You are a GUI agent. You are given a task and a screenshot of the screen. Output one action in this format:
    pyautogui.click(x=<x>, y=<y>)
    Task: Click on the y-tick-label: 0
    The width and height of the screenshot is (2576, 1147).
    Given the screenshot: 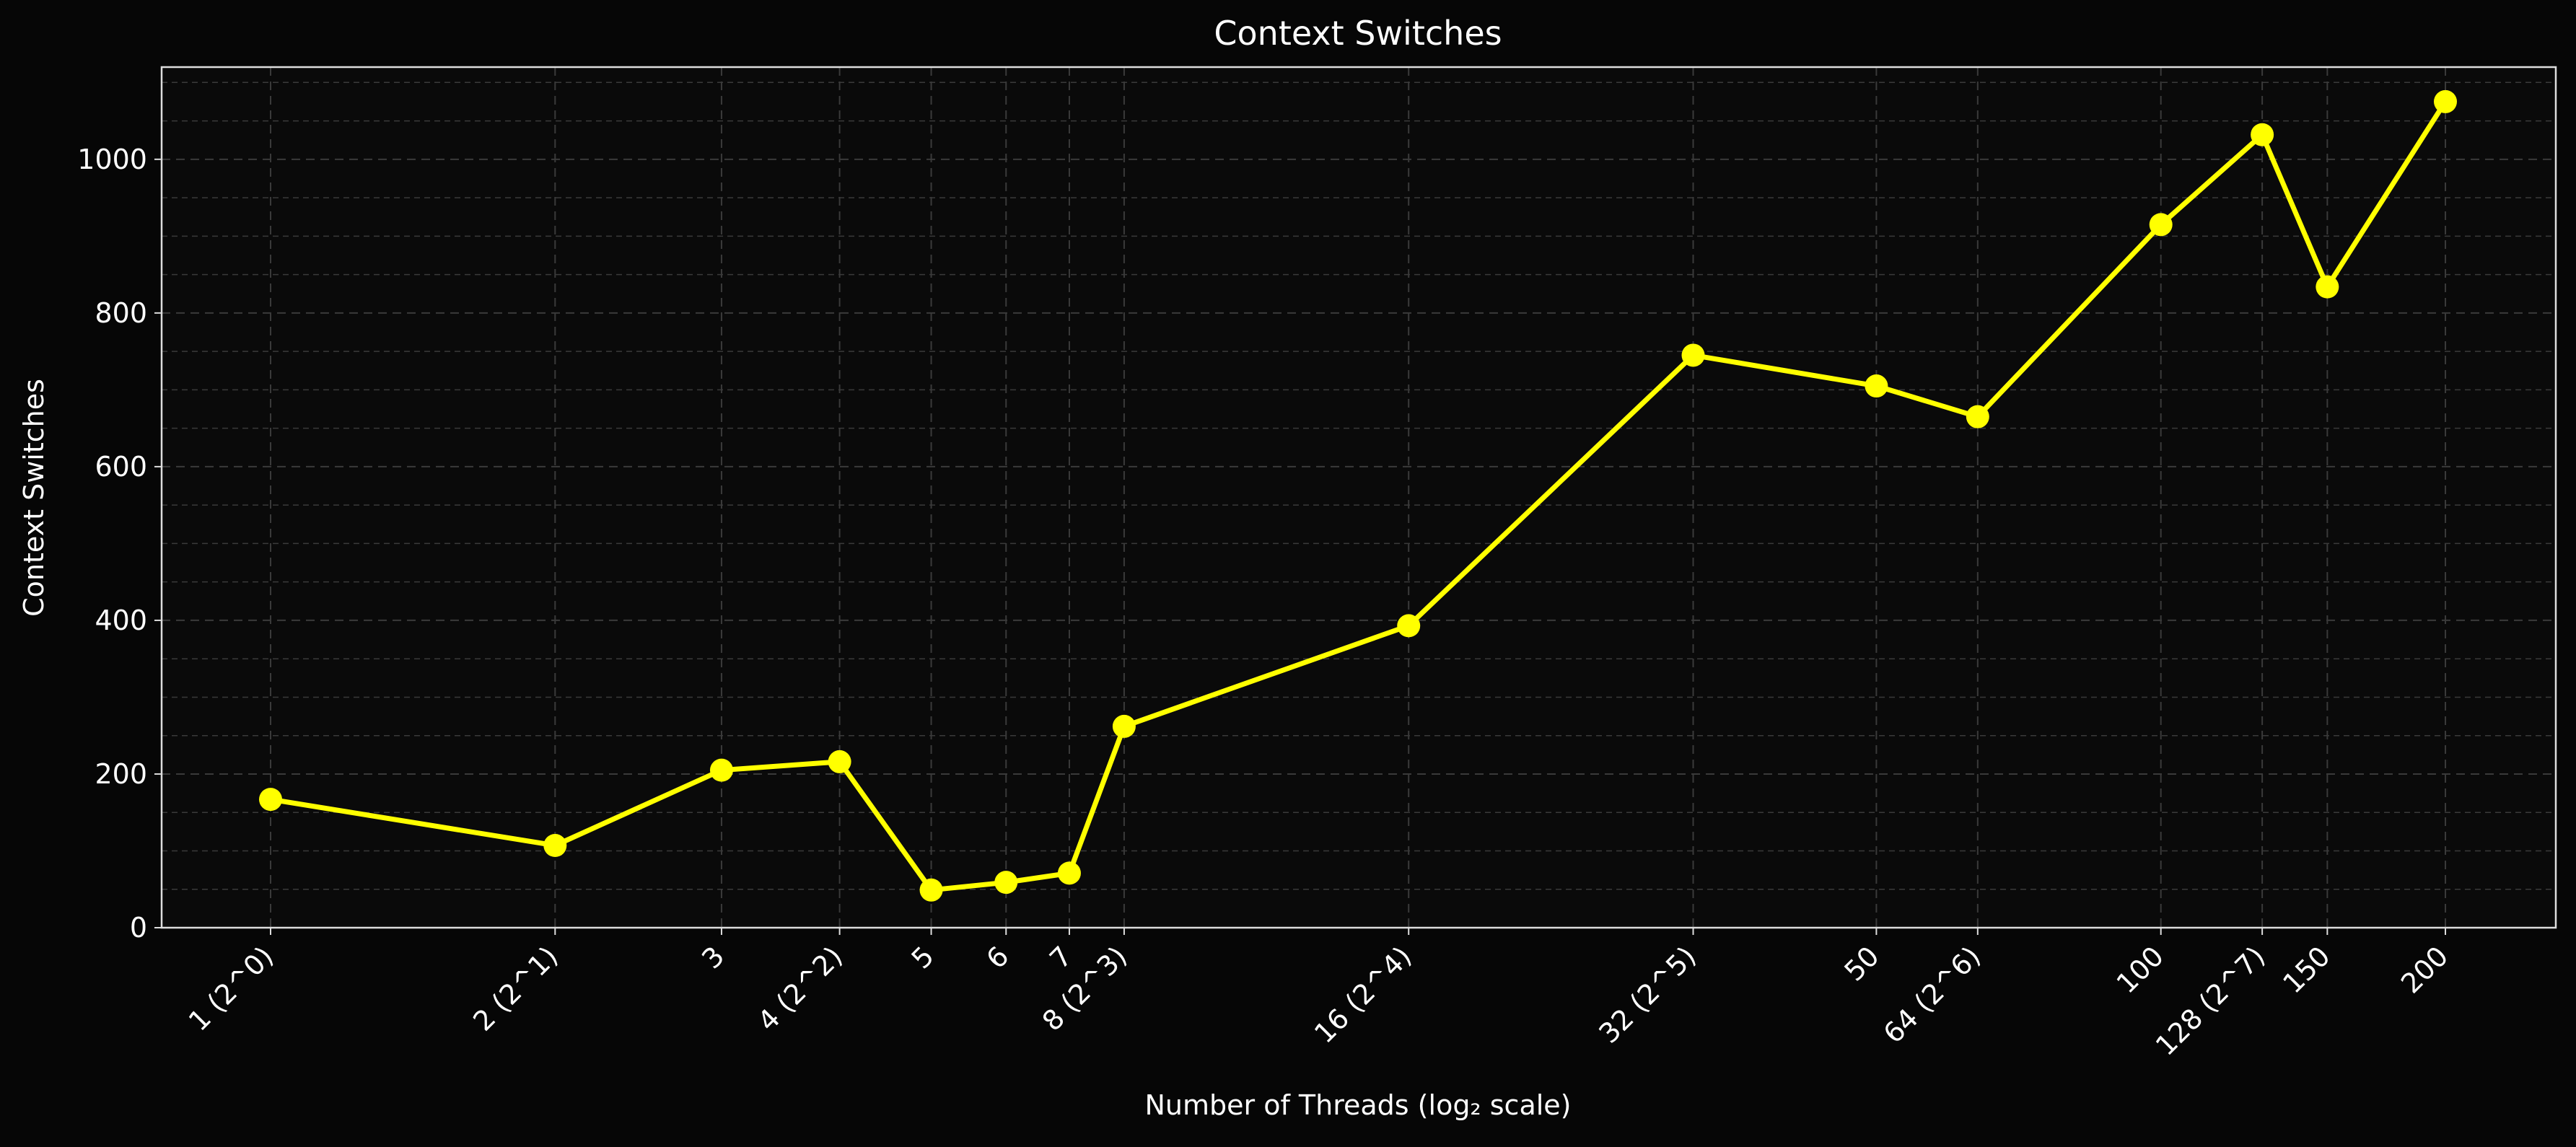 What is the action you would take?
    pyautogui.click(x=138, y=928)
    